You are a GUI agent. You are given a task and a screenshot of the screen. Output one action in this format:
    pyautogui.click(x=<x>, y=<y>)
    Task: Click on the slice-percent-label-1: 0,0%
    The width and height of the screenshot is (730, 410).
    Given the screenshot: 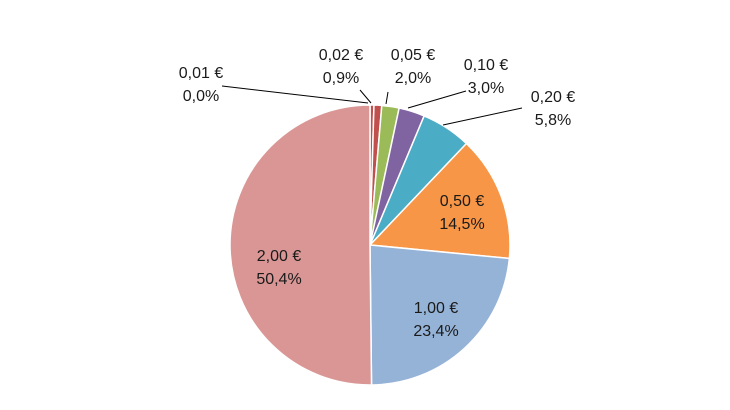 What is the action you would take?
    pyautogui.click(x=201, y=96)
    